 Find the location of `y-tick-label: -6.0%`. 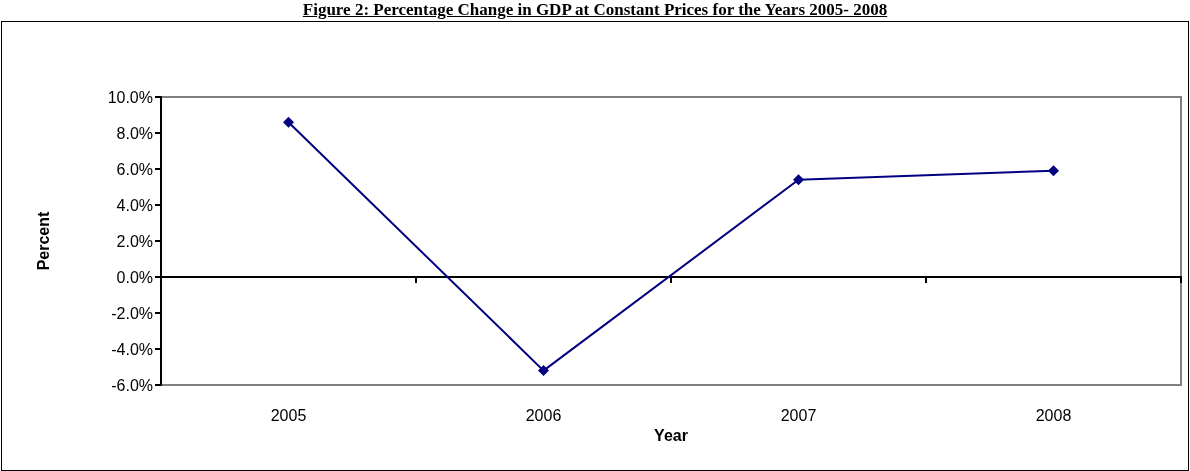

y-tick-label: -6.0% is located at coordinates (132, 385).